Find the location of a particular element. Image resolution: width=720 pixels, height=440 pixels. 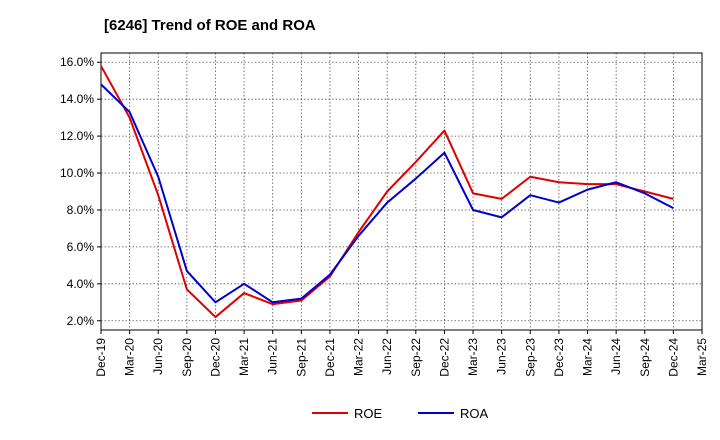

x-tick-label: Dec-21 is located at coordinates (330, 357).